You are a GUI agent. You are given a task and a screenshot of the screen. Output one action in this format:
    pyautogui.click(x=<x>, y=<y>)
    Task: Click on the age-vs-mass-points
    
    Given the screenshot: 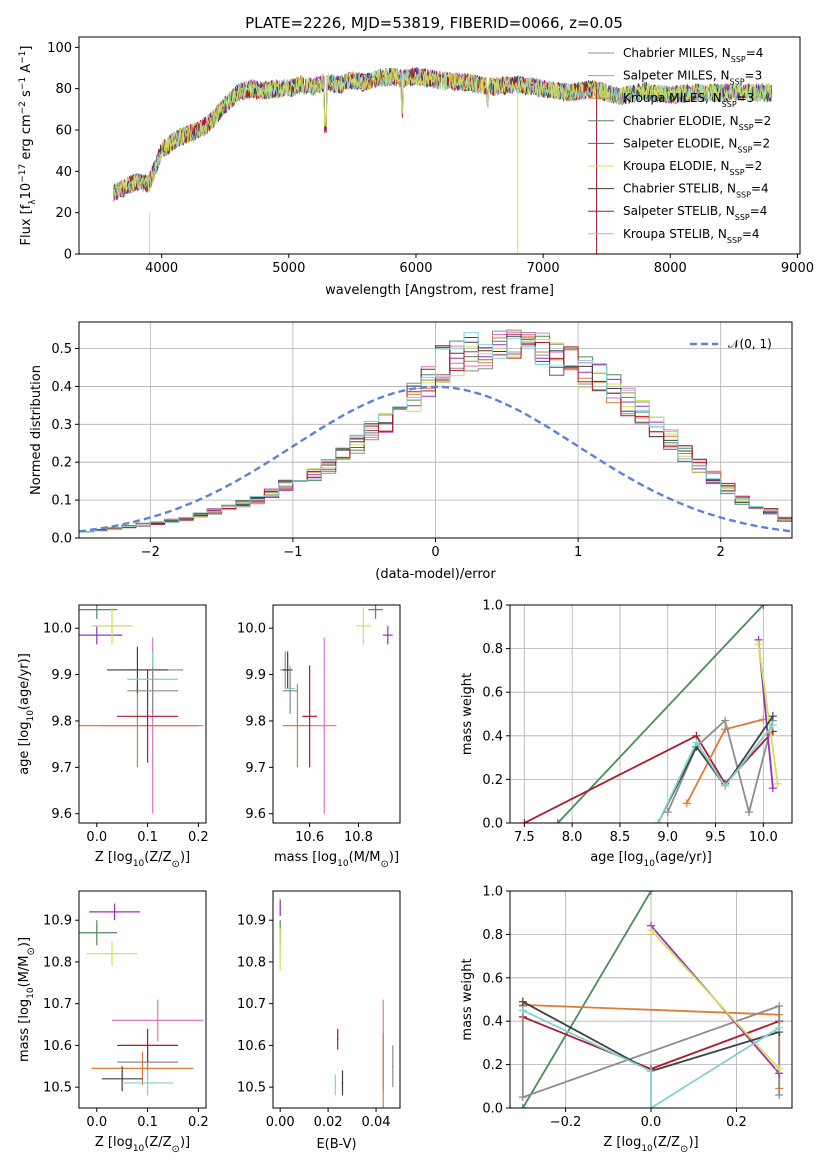 What is the action you would take?
    pyautogui.click(x=336, y=709)
    